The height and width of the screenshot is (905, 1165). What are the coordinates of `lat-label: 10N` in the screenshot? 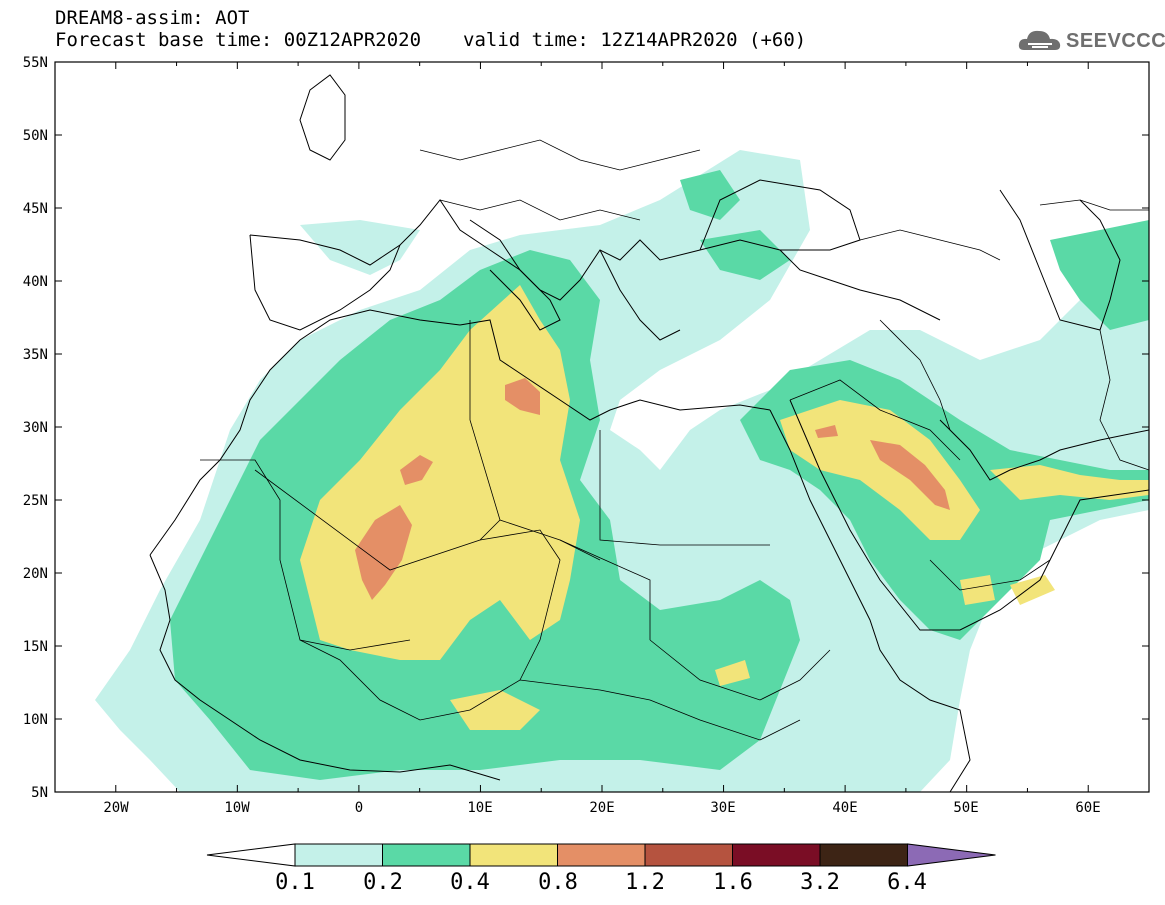 It's located at (35, 720).